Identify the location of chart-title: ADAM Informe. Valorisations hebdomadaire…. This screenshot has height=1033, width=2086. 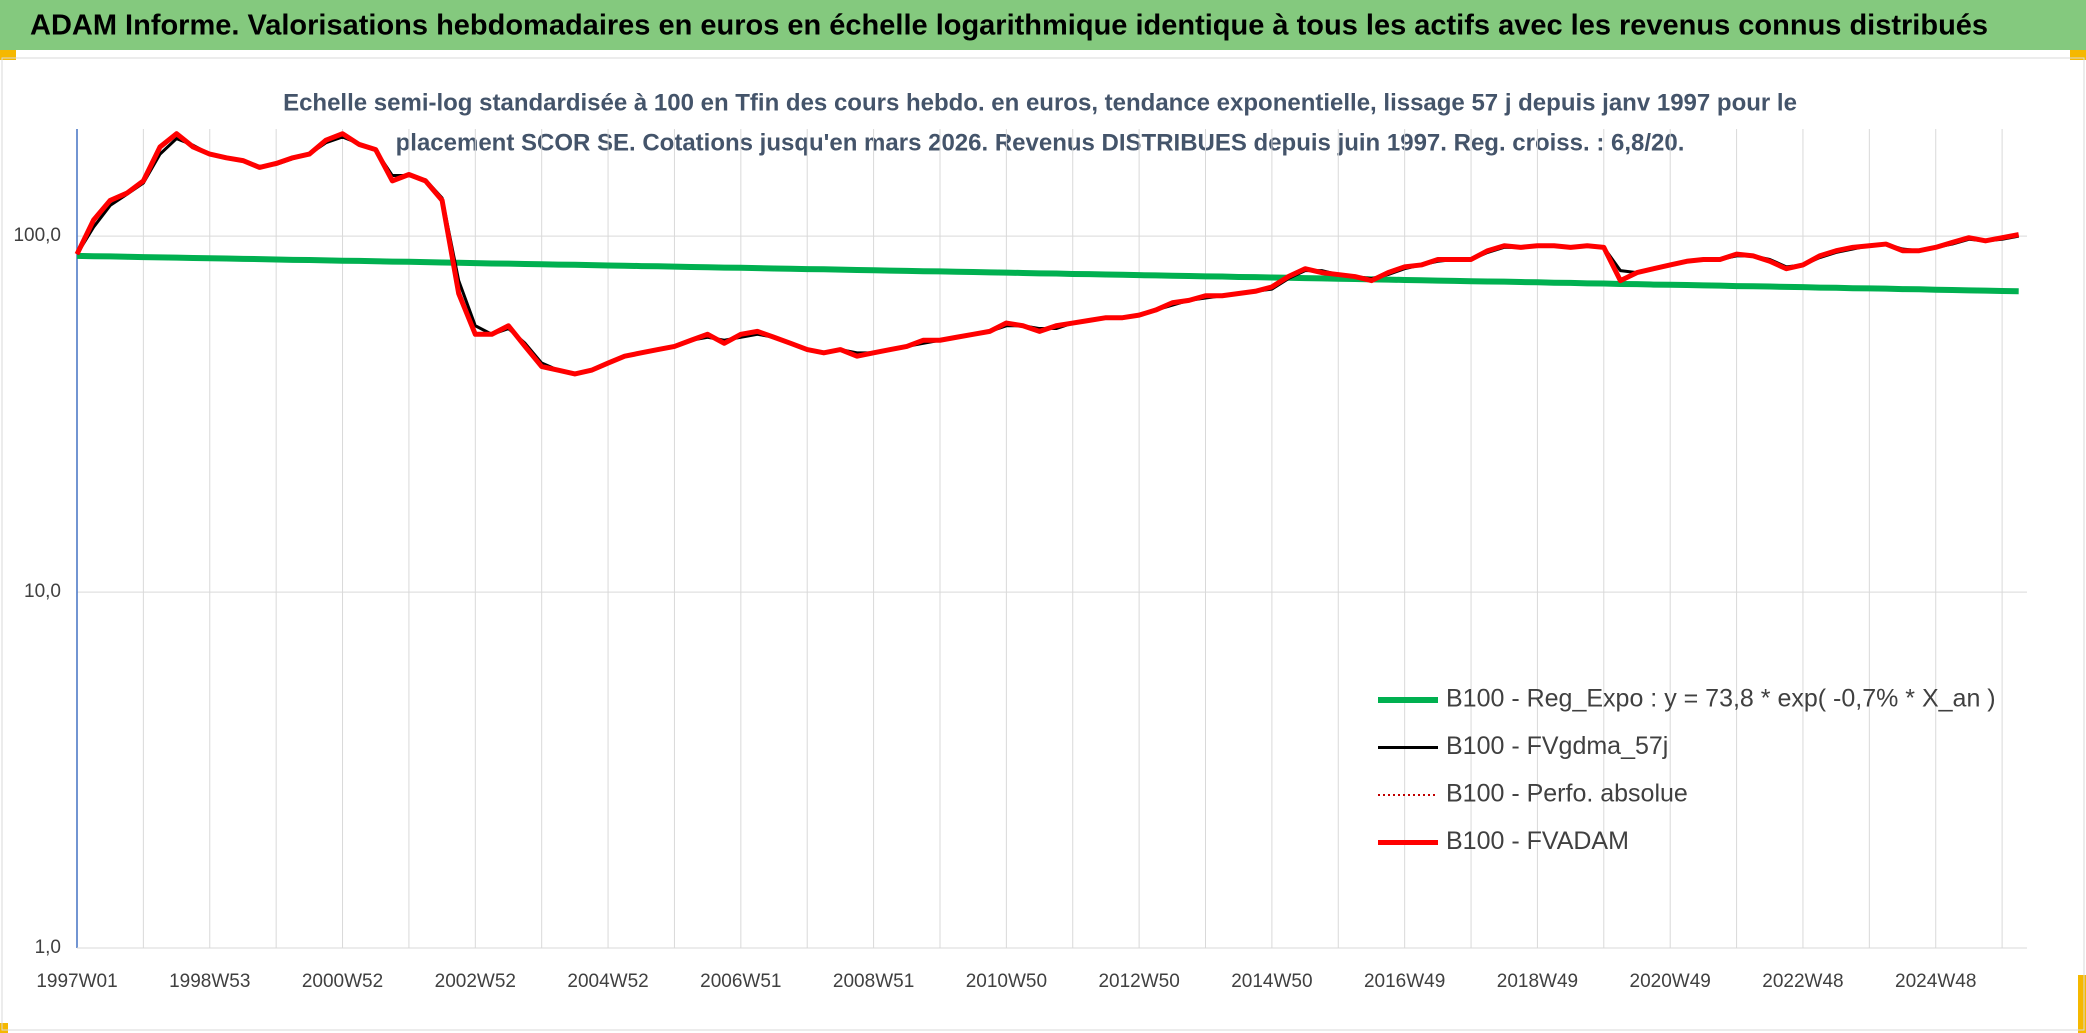
(1009, 26).